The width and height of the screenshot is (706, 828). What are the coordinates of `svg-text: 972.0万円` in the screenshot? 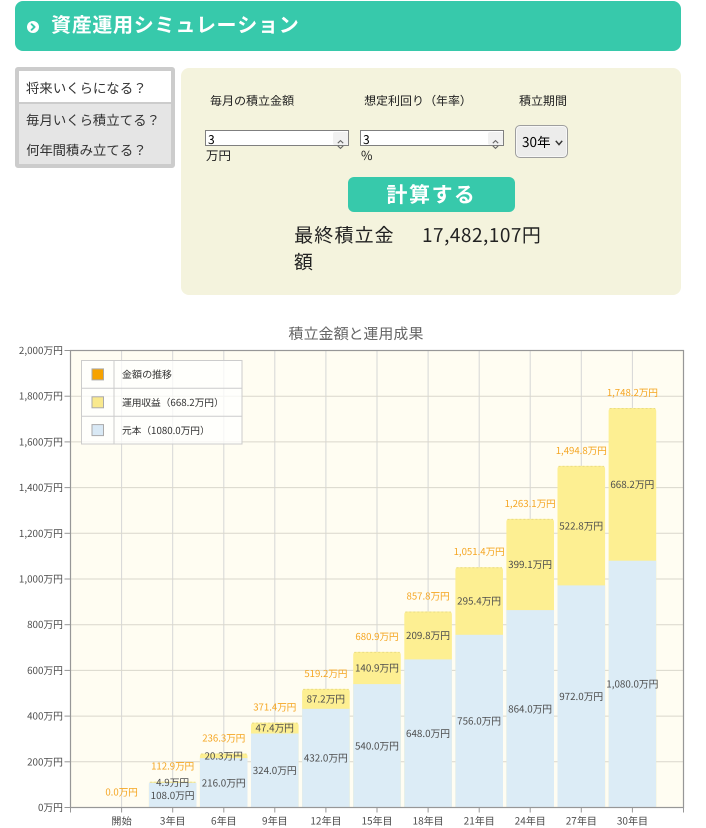 It's located at (581, 696).